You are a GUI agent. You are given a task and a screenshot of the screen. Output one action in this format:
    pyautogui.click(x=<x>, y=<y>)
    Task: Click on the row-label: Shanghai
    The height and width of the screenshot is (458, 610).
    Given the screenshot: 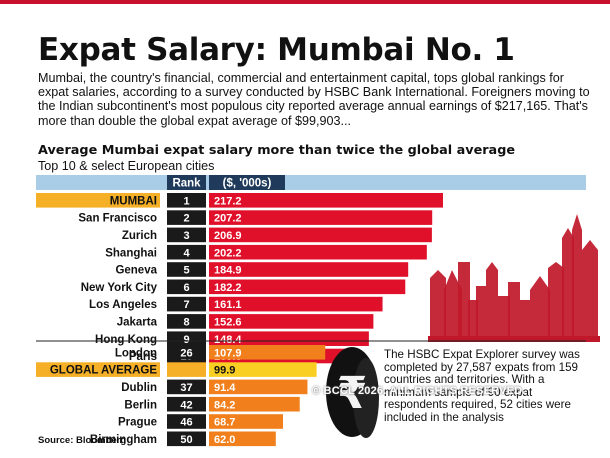 What is the action you would take?
    pyautogui.click(x=131, y=253)
    